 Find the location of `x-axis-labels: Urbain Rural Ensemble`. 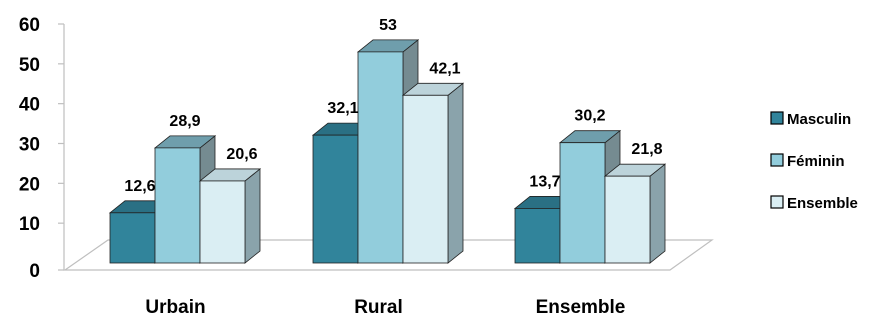

x-axis-labels: Urbain Rural Ensemble is located at coordinates (385, 307).